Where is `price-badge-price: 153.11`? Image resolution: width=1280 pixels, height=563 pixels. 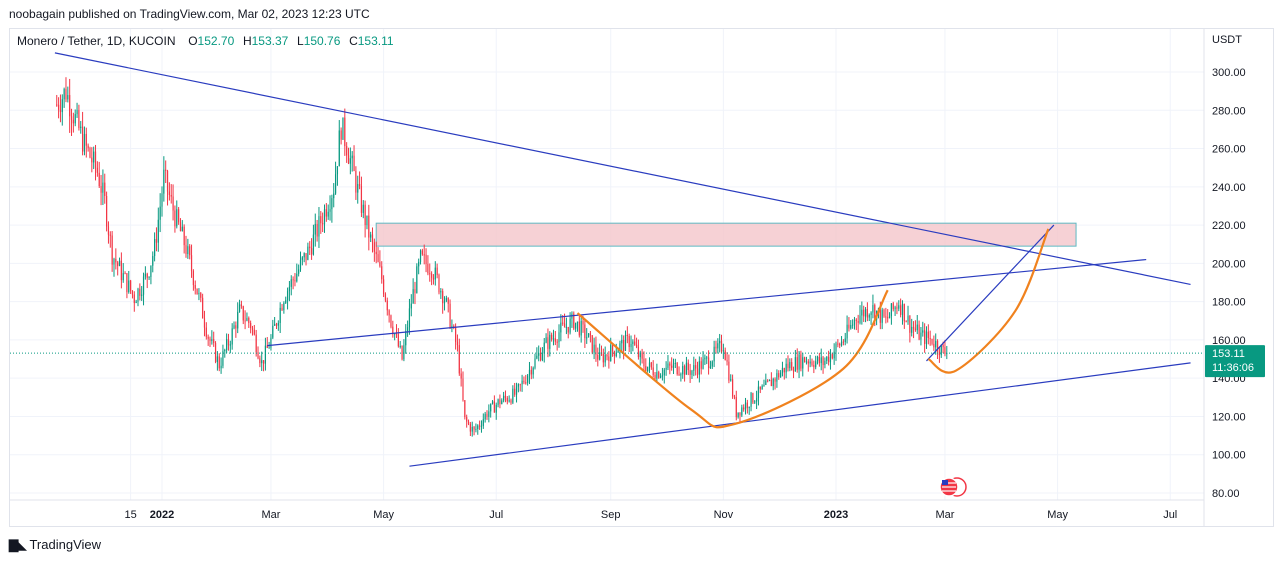
price-badge-price: 153.11 is located at coordinates (1228, 354).